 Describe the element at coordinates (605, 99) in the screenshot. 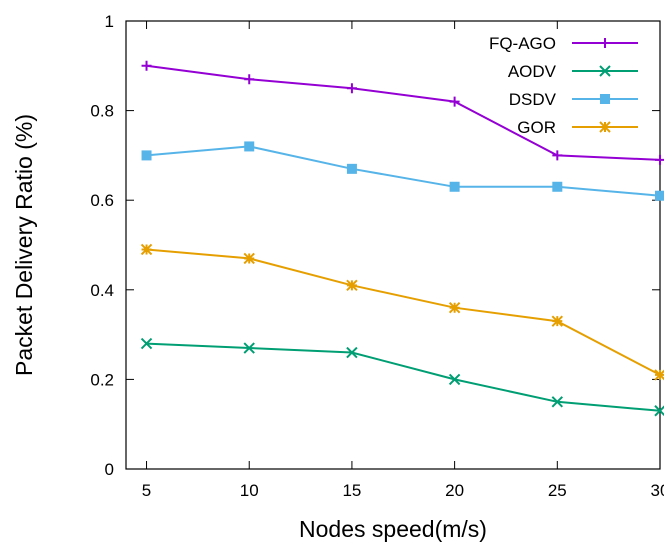

I see `legend-marker-dsdv` at that location.